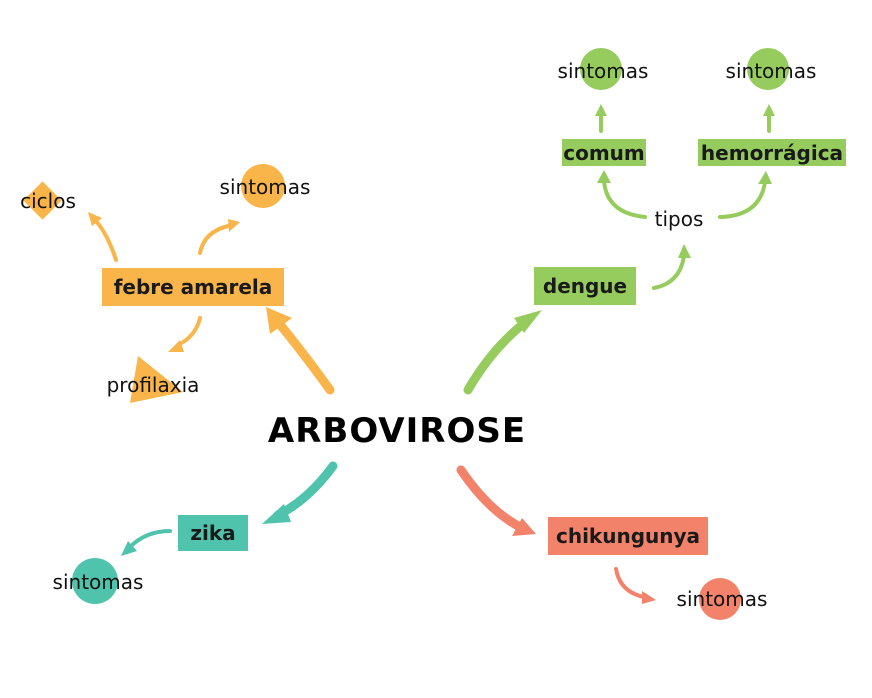 This screenshot has height=698, width=872. I want to click on arrow-febre-to-sintomas, so click(219, 237).